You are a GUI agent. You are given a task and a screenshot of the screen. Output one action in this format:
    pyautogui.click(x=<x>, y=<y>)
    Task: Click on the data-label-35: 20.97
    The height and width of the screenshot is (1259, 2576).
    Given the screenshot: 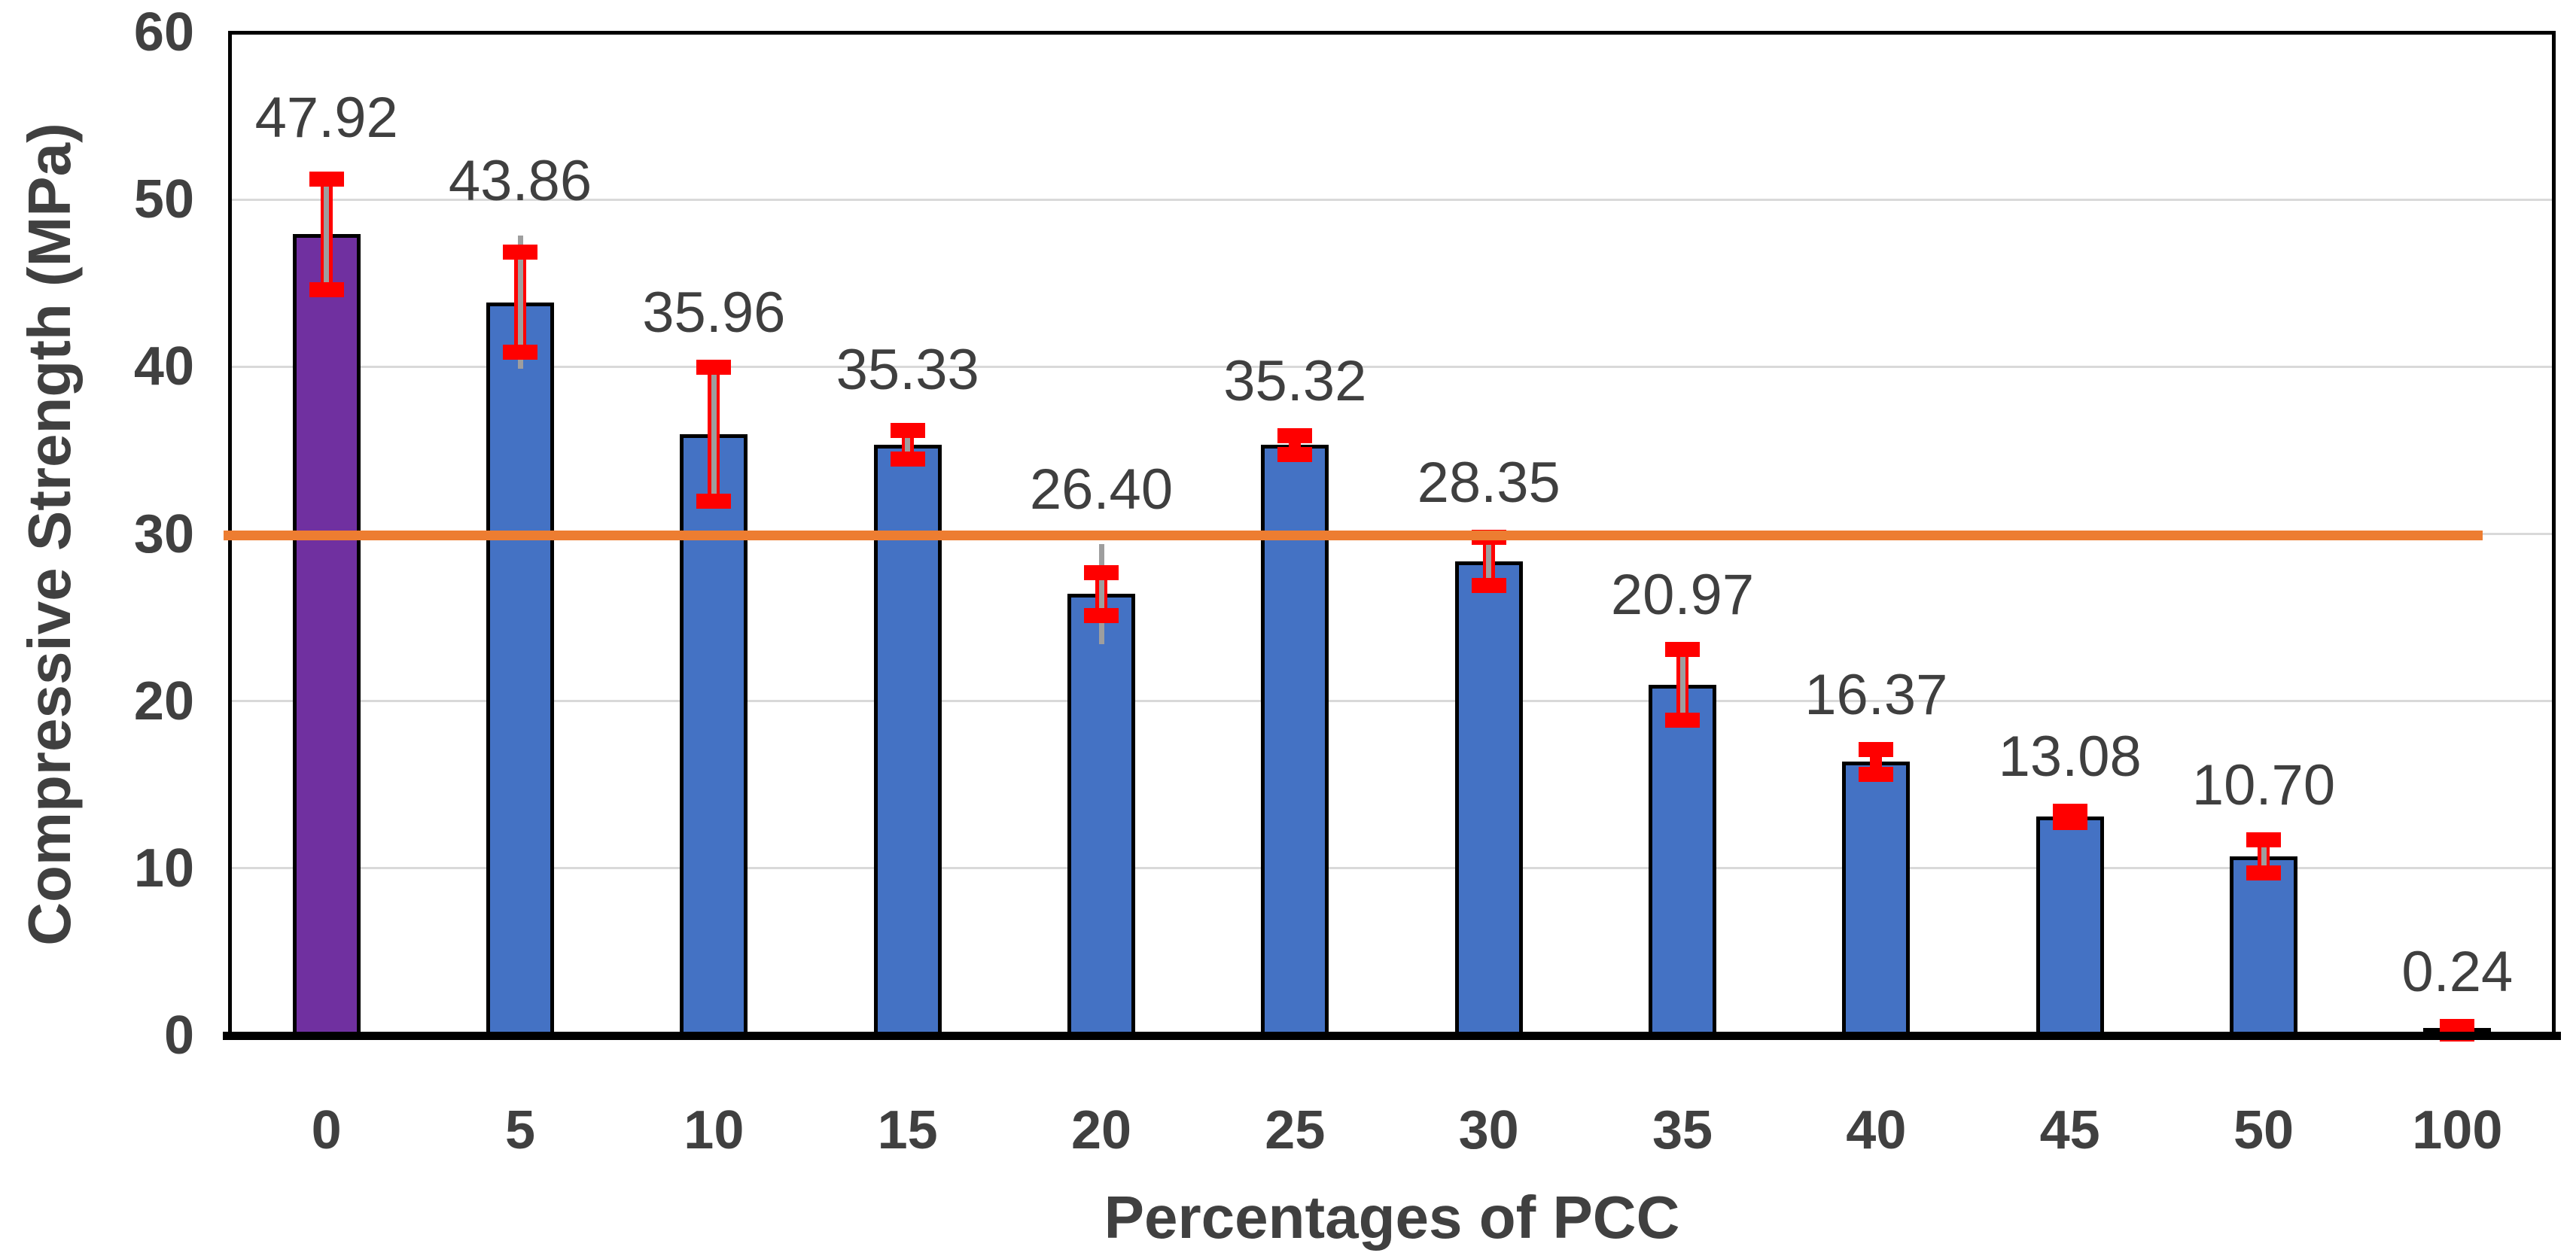 What is the action you would take?
    pyautogui.click(x=1683, y=595)
    